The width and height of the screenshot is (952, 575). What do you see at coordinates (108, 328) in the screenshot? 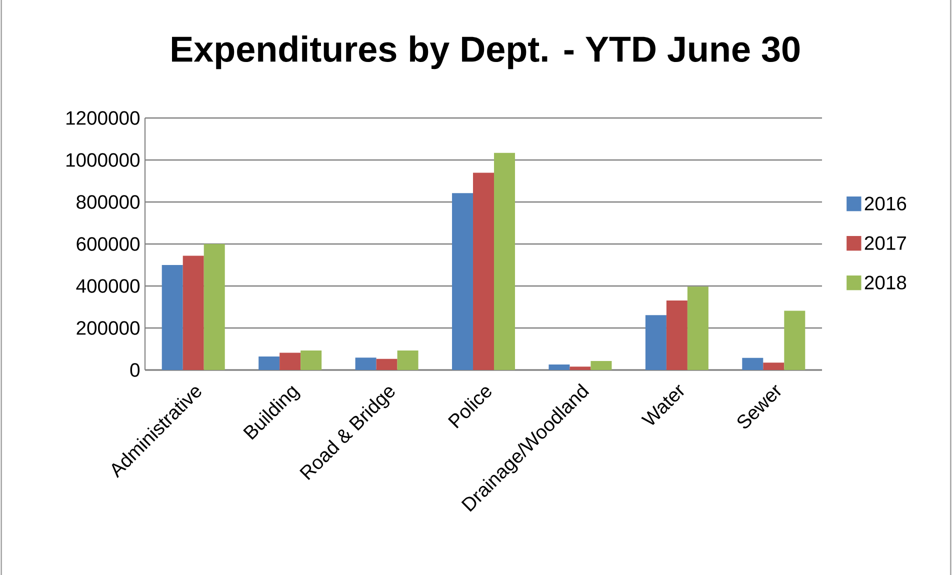
I see `y-tick-label: 200000` at bounding box center [108, 328].